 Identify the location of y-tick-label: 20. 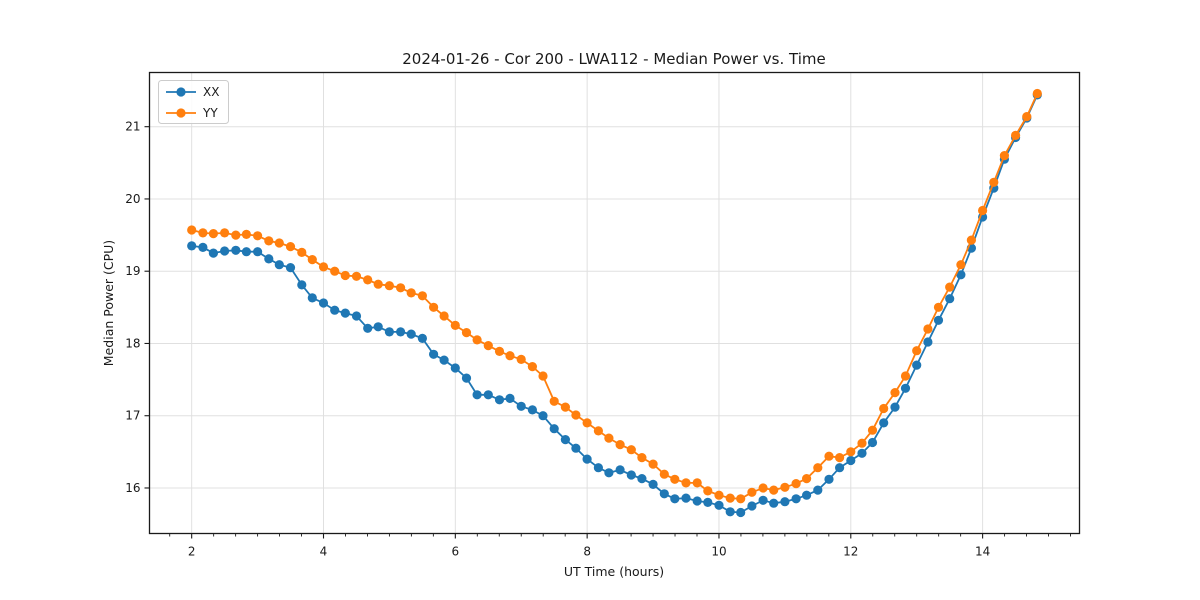
(132, 199).